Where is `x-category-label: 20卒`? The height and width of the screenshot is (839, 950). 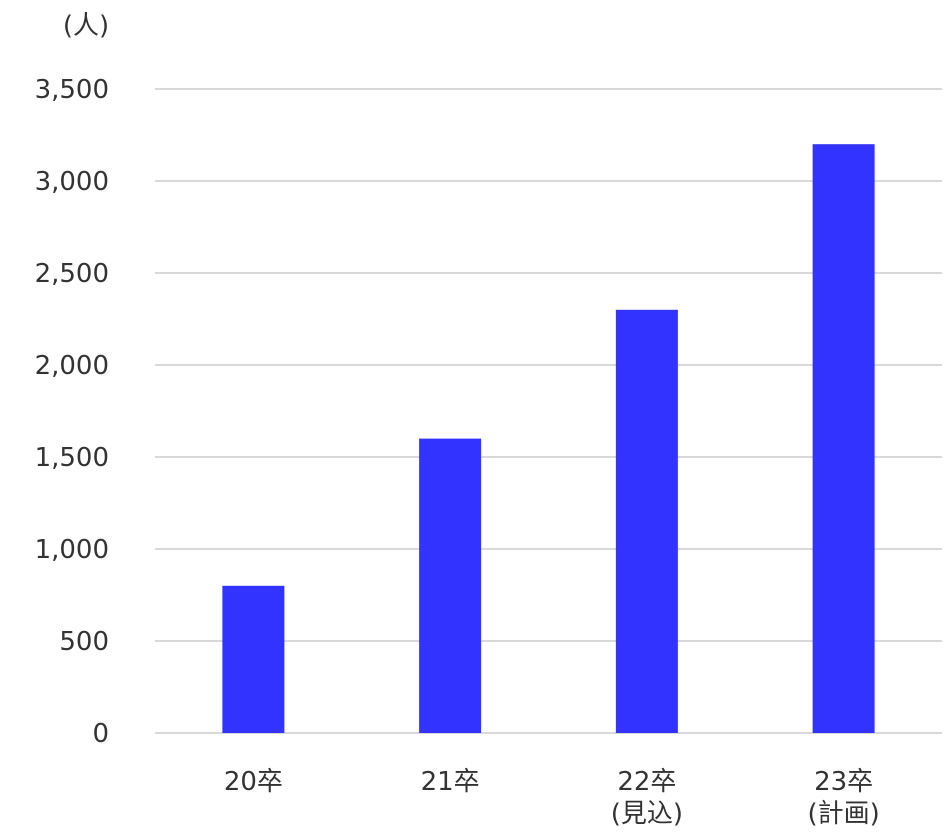 x-category-label: 20卒 is located at coordinates (253, 782).